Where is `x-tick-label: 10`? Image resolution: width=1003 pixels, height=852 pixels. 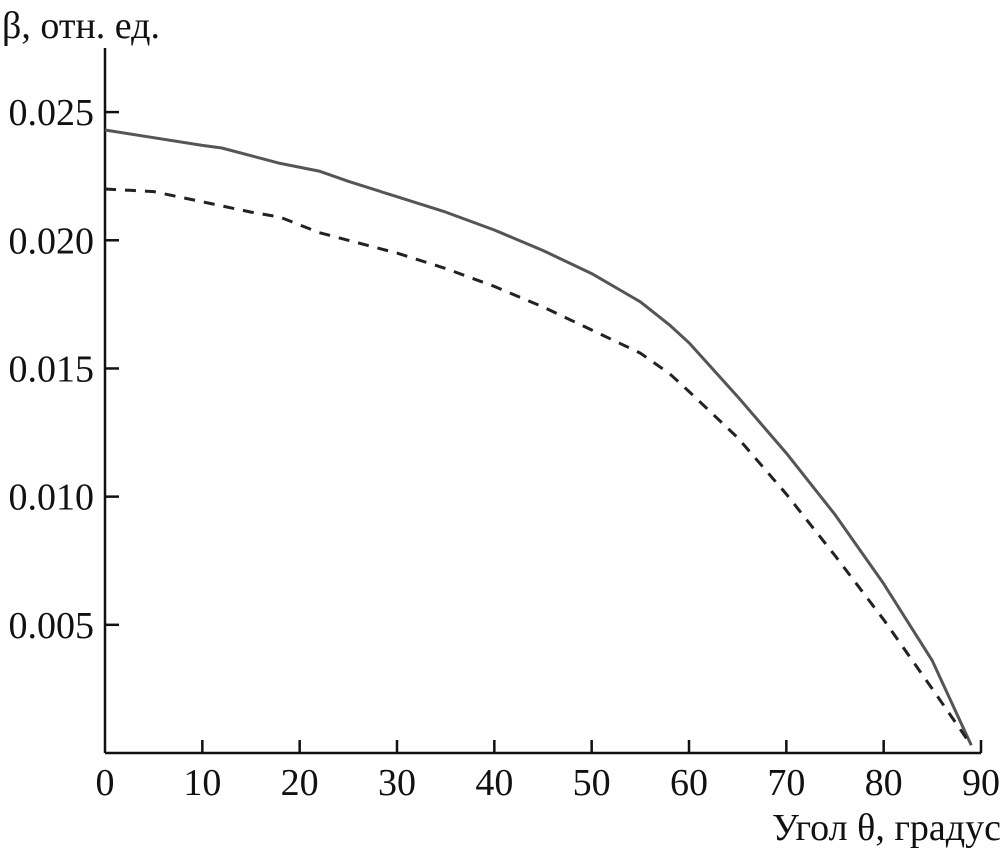 x-tick-label: 10 is located at coordinates (202, 783).